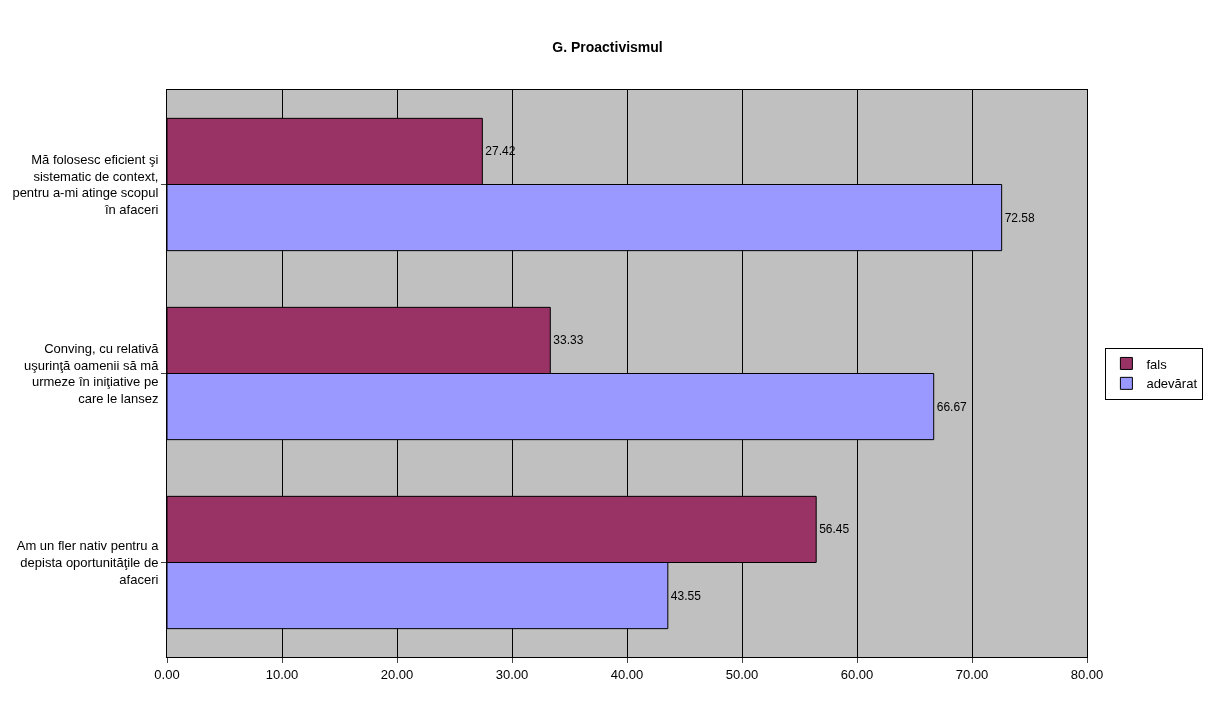 The height and width of the screenshot is (707, 1215). I want to click on data-label: 43.55, so click(686, 595).